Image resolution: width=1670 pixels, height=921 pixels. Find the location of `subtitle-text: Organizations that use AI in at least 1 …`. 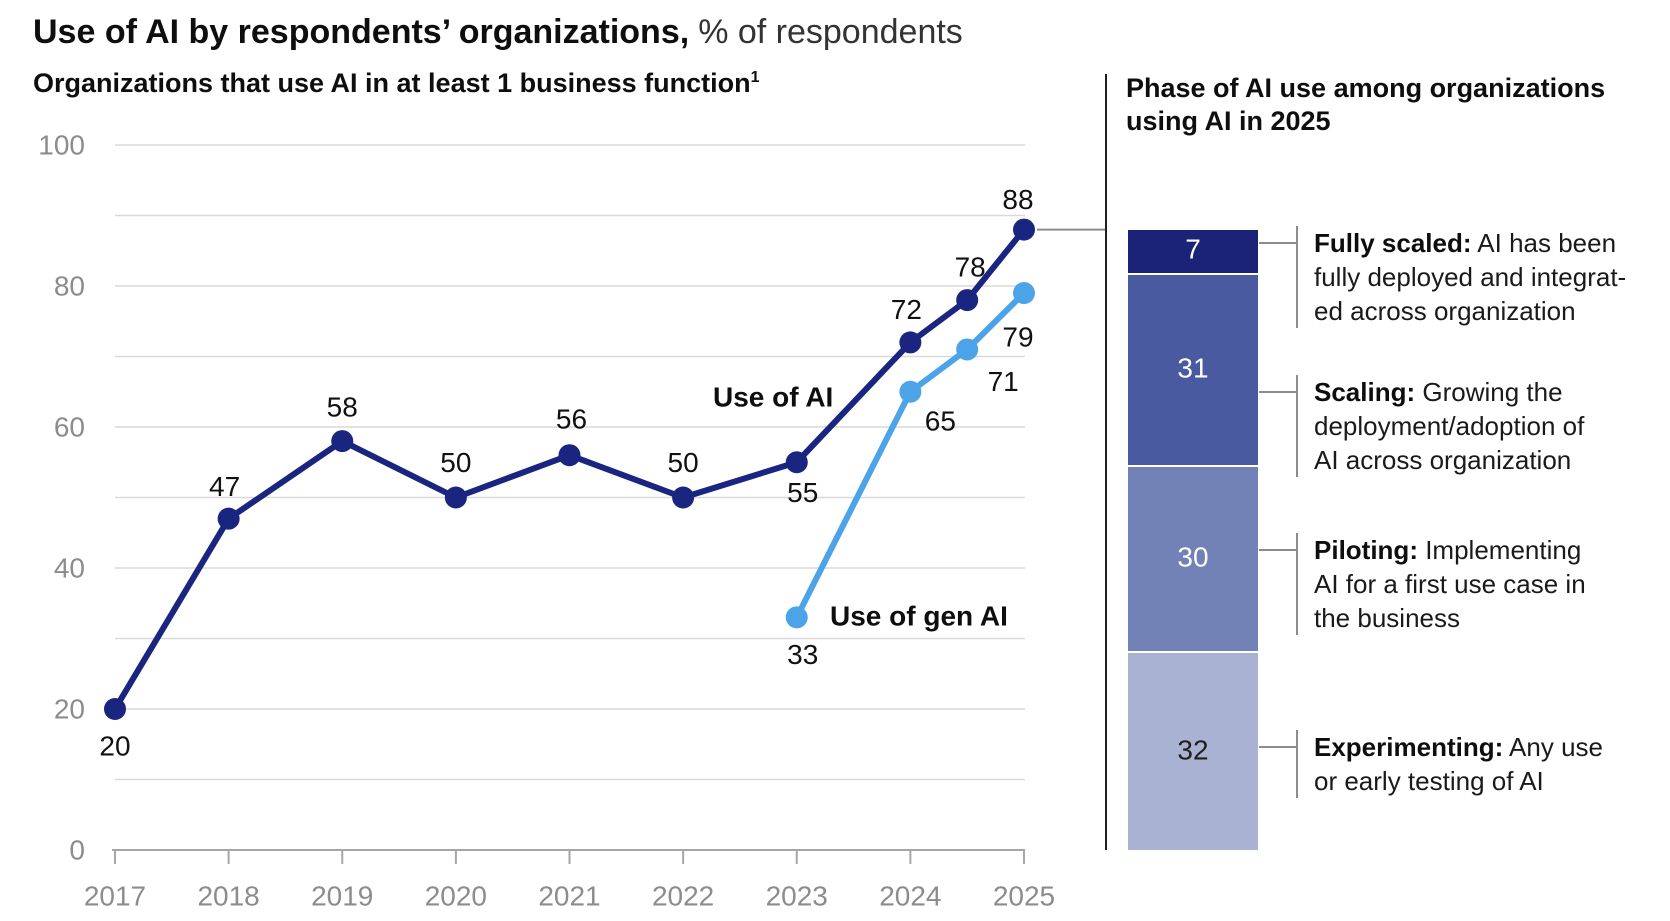

subtitle-text: Organizations that use AI in at least 1 … is located at coordinates (392, 83).